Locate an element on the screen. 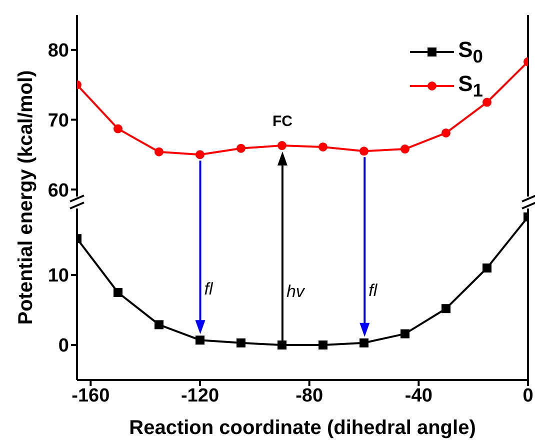 This screenshot has height=442, width=535. x-axis-title: Reaction coordinate (dihedral angle) is located at coordinates (302, 428).